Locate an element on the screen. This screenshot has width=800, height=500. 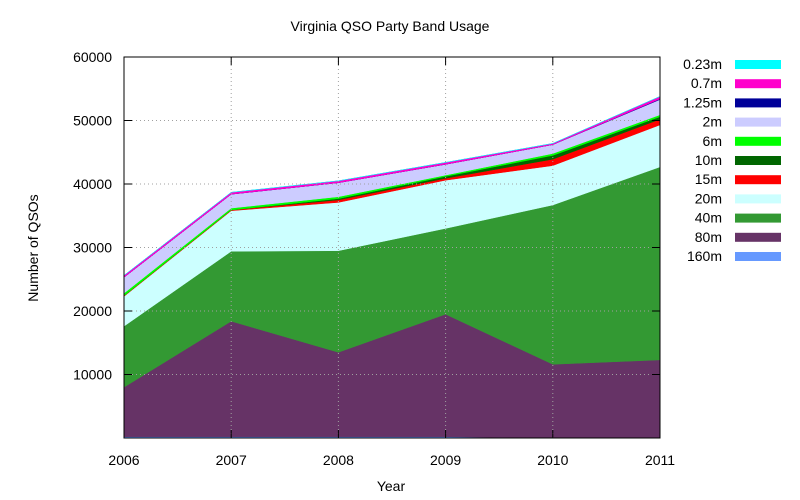
x-axis-label: Year is located at coordinates (391, 486).